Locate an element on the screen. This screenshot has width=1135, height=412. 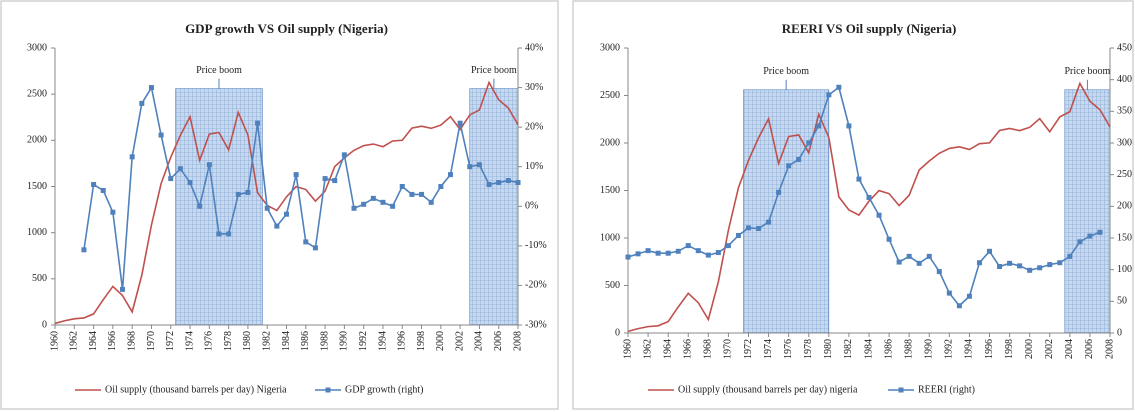
x-tick-label: 1976 is located at coordinates (209, 341).